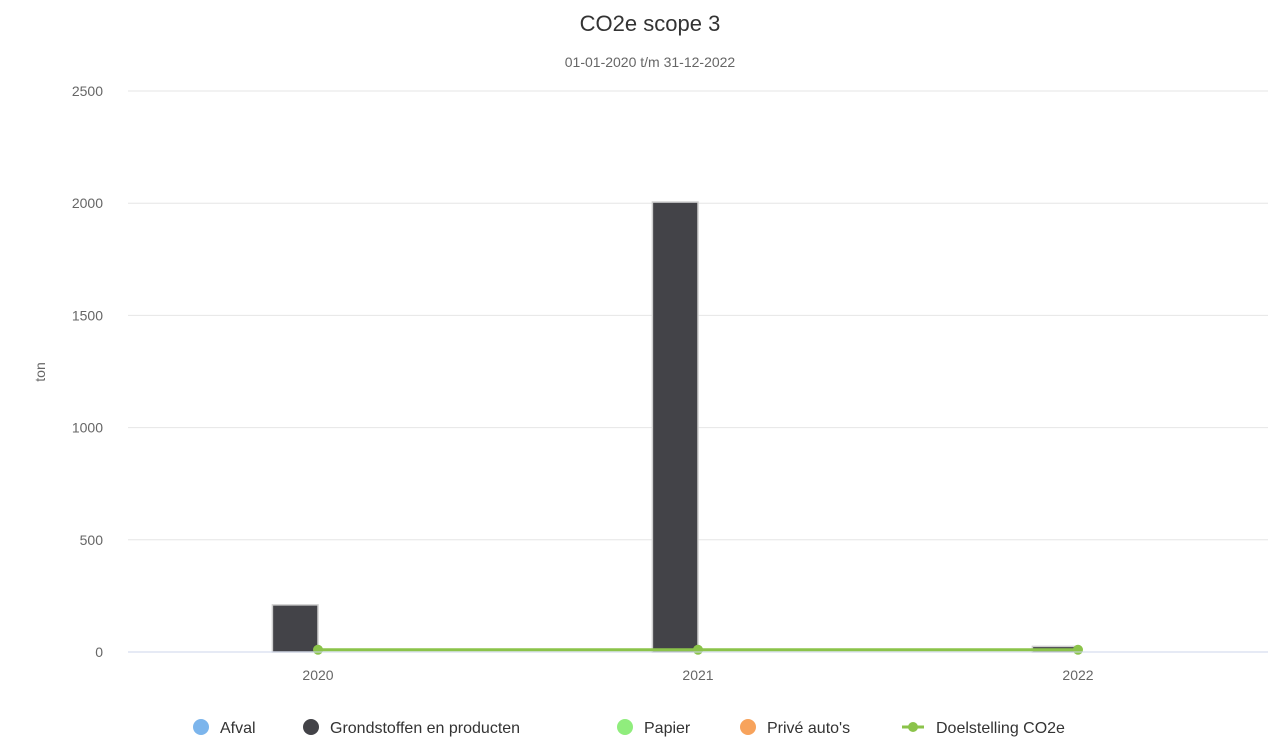 Image resolution: width=1276 pixels, height=745 pixels. Describe the element at coordinates (295, 628) in the screenshot. I see `bar-grondstoffen-en-producten-2020` at that location.